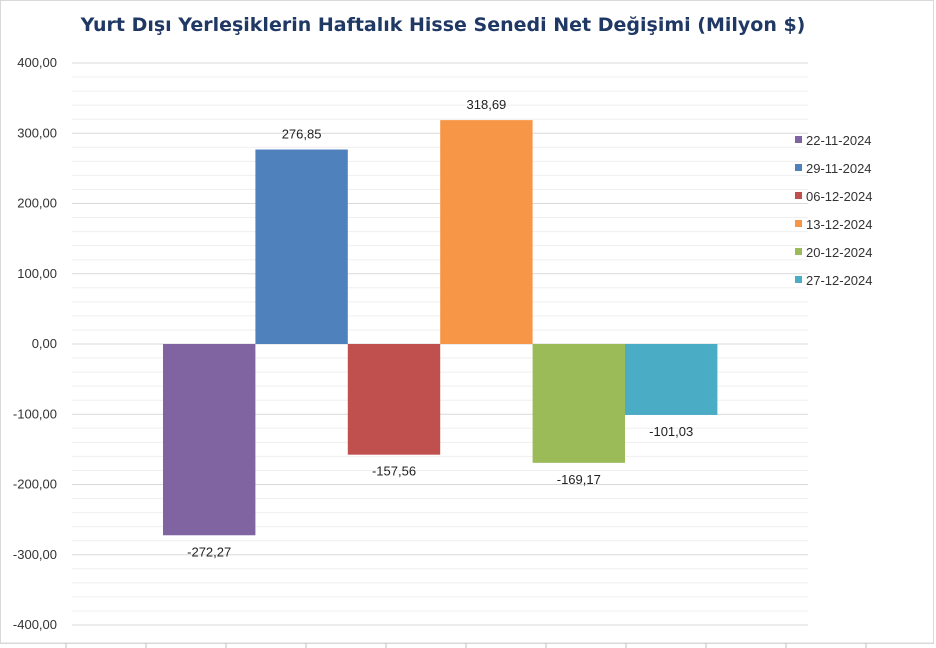  I want to click on legend-swatch-27-12-2024, so click(798, 279).